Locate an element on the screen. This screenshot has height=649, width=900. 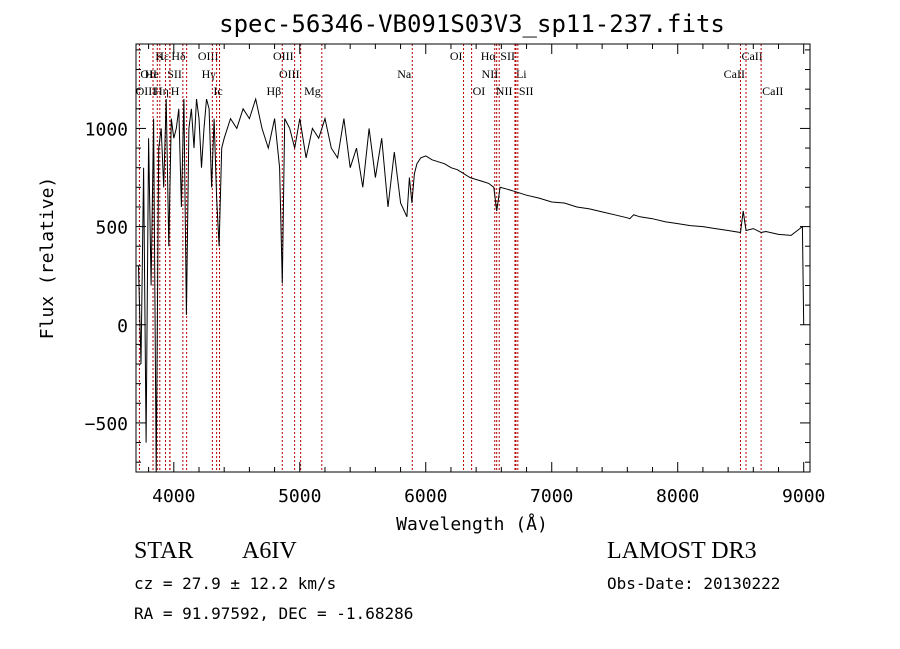
line-marker-label: He is located at coordinates (152, 74).